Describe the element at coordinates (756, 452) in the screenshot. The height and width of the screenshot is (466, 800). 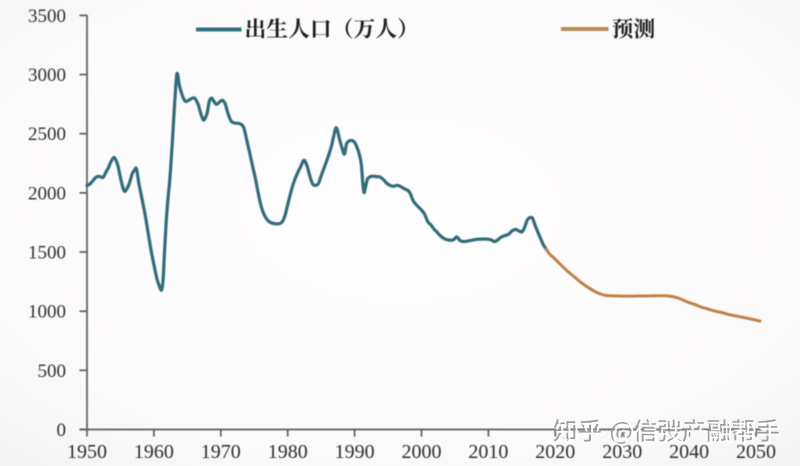
I see `svg-text: 2050` at that location.